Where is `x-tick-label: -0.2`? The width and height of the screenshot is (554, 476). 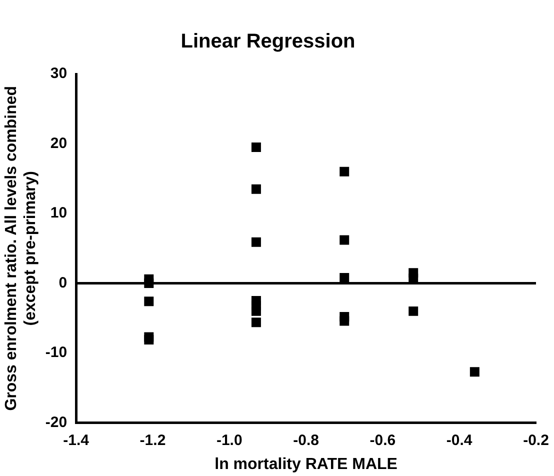
x-tick-label: -0.2 is located at coordinates (536, 440).